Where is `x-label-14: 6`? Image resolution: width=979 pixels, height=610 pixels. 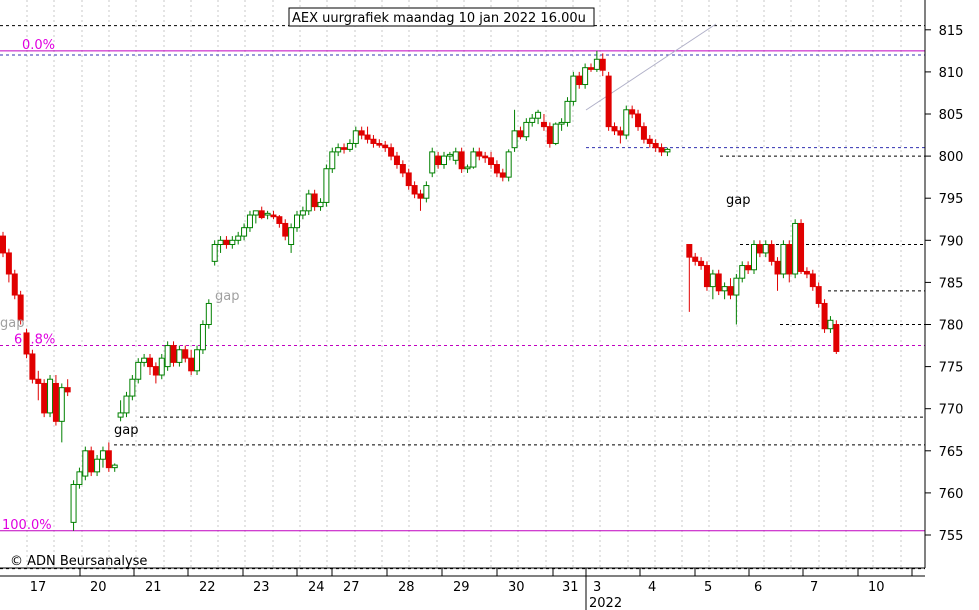 x-label-14: 6 is located at coordinates (758, 587).